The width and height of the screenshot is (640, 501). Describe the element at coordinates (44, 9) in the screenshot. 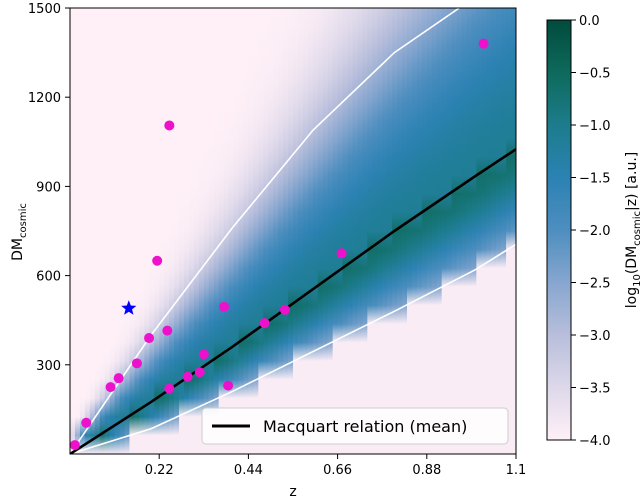

I see `y-tick-label: 1500` at that location.